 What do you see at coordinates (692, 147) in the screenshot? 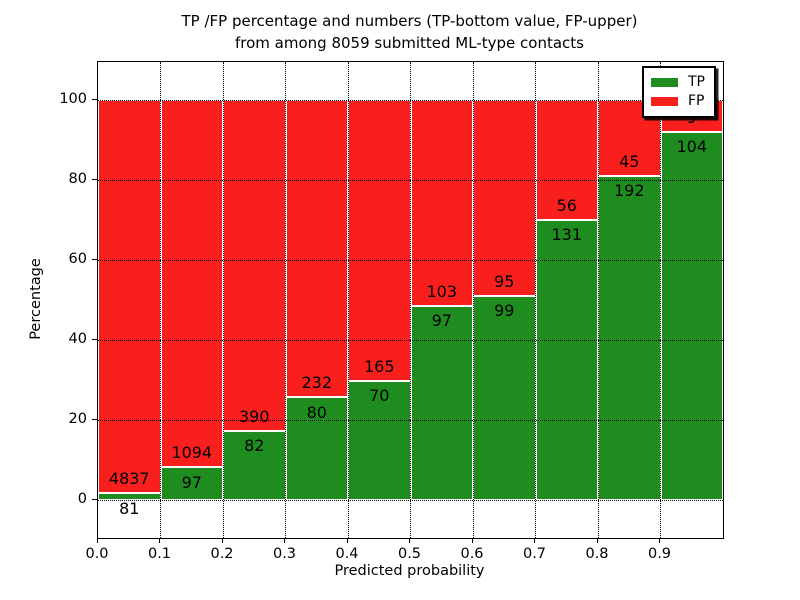
I see `tp-count-label: 104` at bounding box center [692, 147].